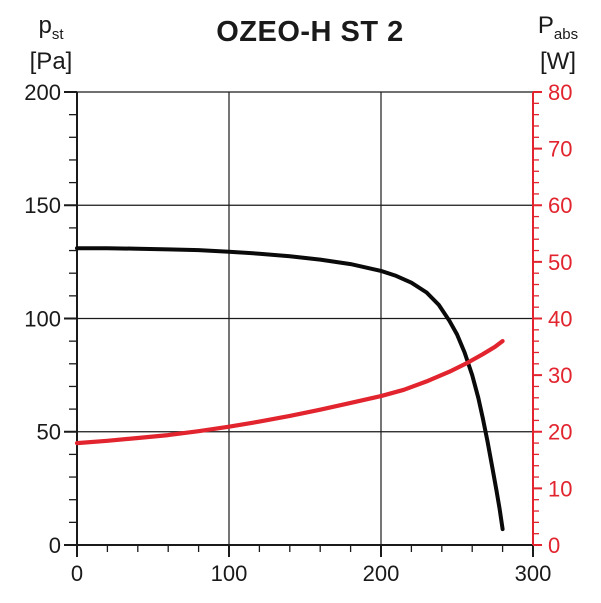 The height and width of the screenshot is (603, 601). Describe the element at coordinates (51, 27) in the screenshot. I see `left-axis-symbol: pst` at that location.